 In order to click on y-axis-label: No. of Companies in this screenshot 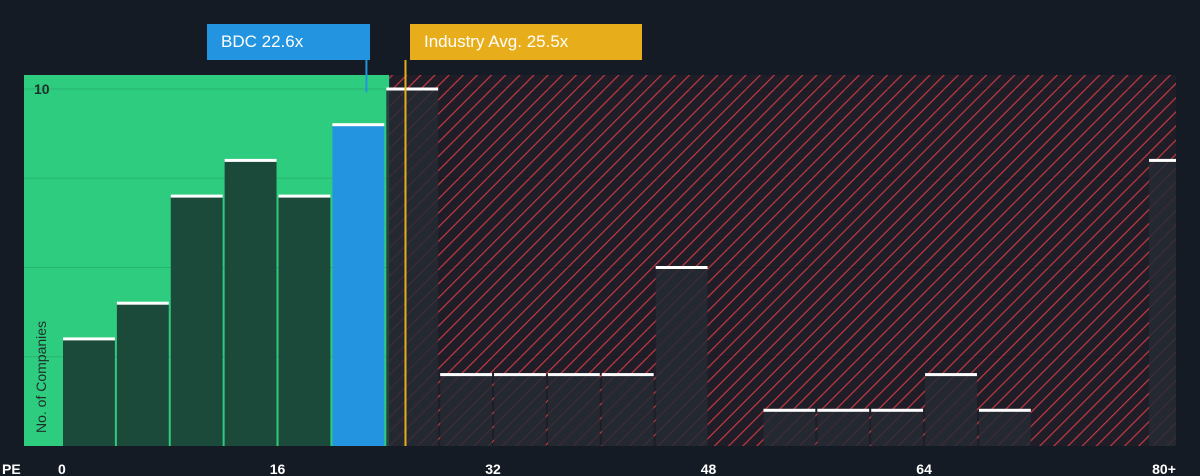, I will do `click(41, 377)`.